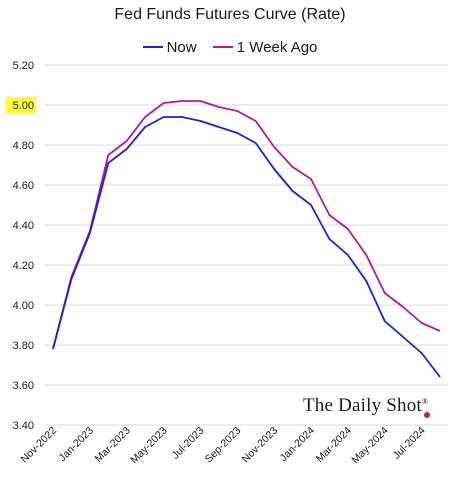 The image size is (460, 480). What do you see at coordinates (181, 47) in the screenshot?
I see `legend-label-now: Now` at bounding box center [181, 47].